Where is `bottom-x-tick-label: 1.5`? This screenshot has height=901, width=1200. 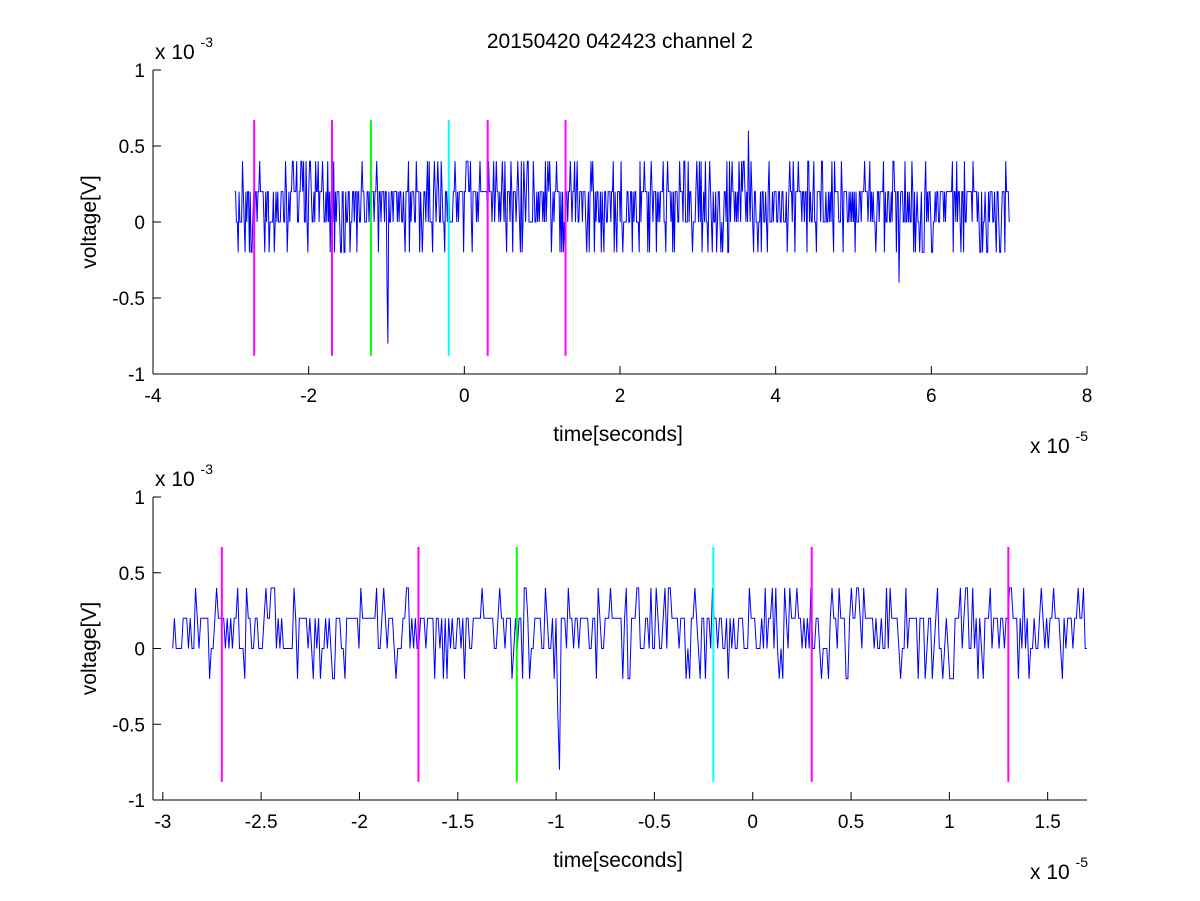 bottom-x-tick-label: 1.5 is located at coordinates (1047, 822).